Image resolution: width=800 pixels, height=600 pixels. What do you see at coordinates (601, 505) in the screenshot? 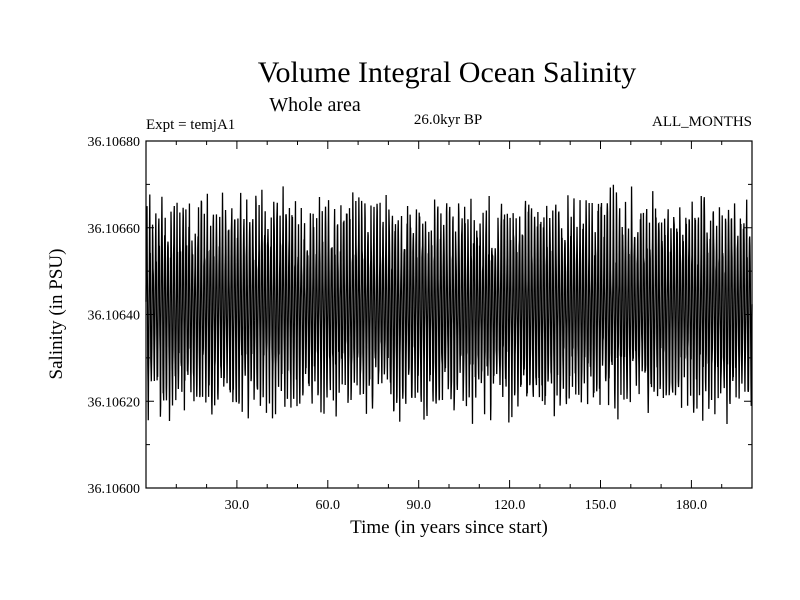
I see `x-tick-label-4: 150.0` at bounding box center [601, 505].